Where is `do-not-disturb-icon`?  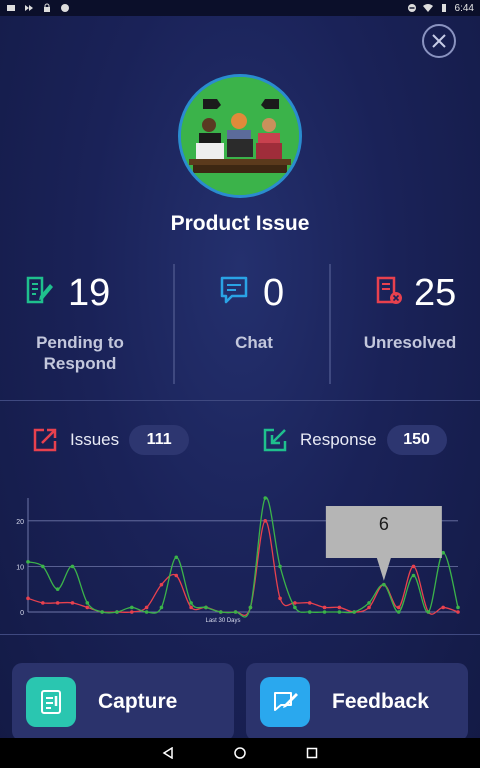 do-not-disturb-icon is located at coordinates (411, 8).